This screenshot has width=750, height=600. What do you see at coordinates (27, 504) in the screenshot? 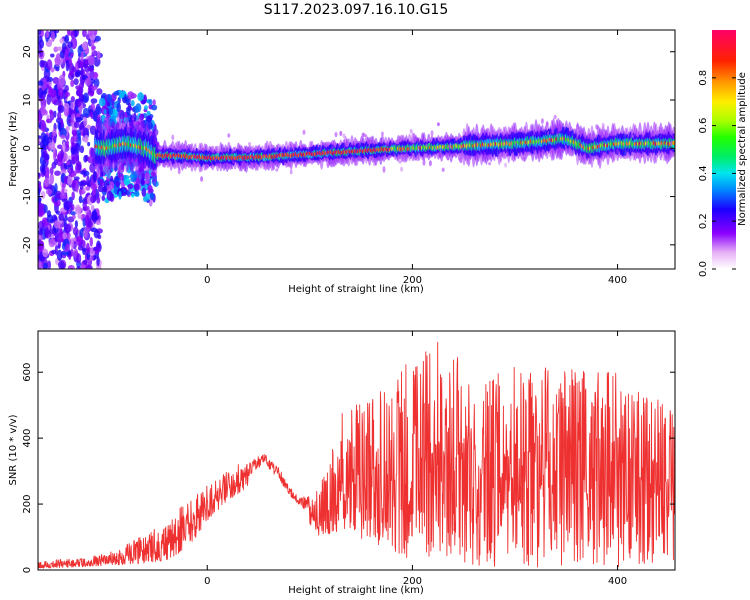
I see `snr-ytick-label: 200` at bounding box center [27, 504].